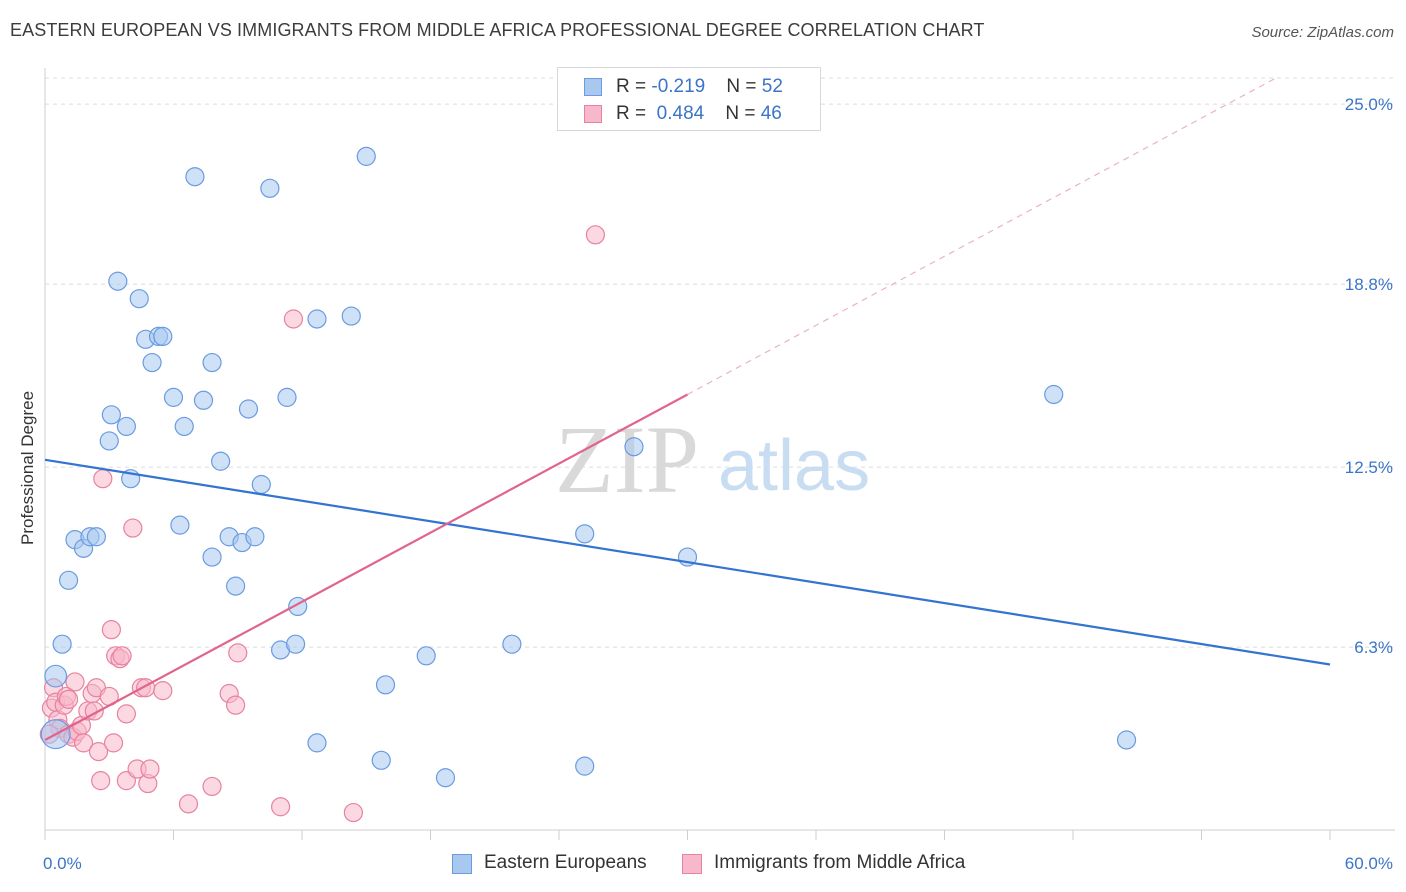 The width and height of the screenshot is (1406, 892). What do you see at coordinates (1369, 467) in the screenshot?
I see `y-tick-label: 12.5%` at bounding box center [1369, 467].